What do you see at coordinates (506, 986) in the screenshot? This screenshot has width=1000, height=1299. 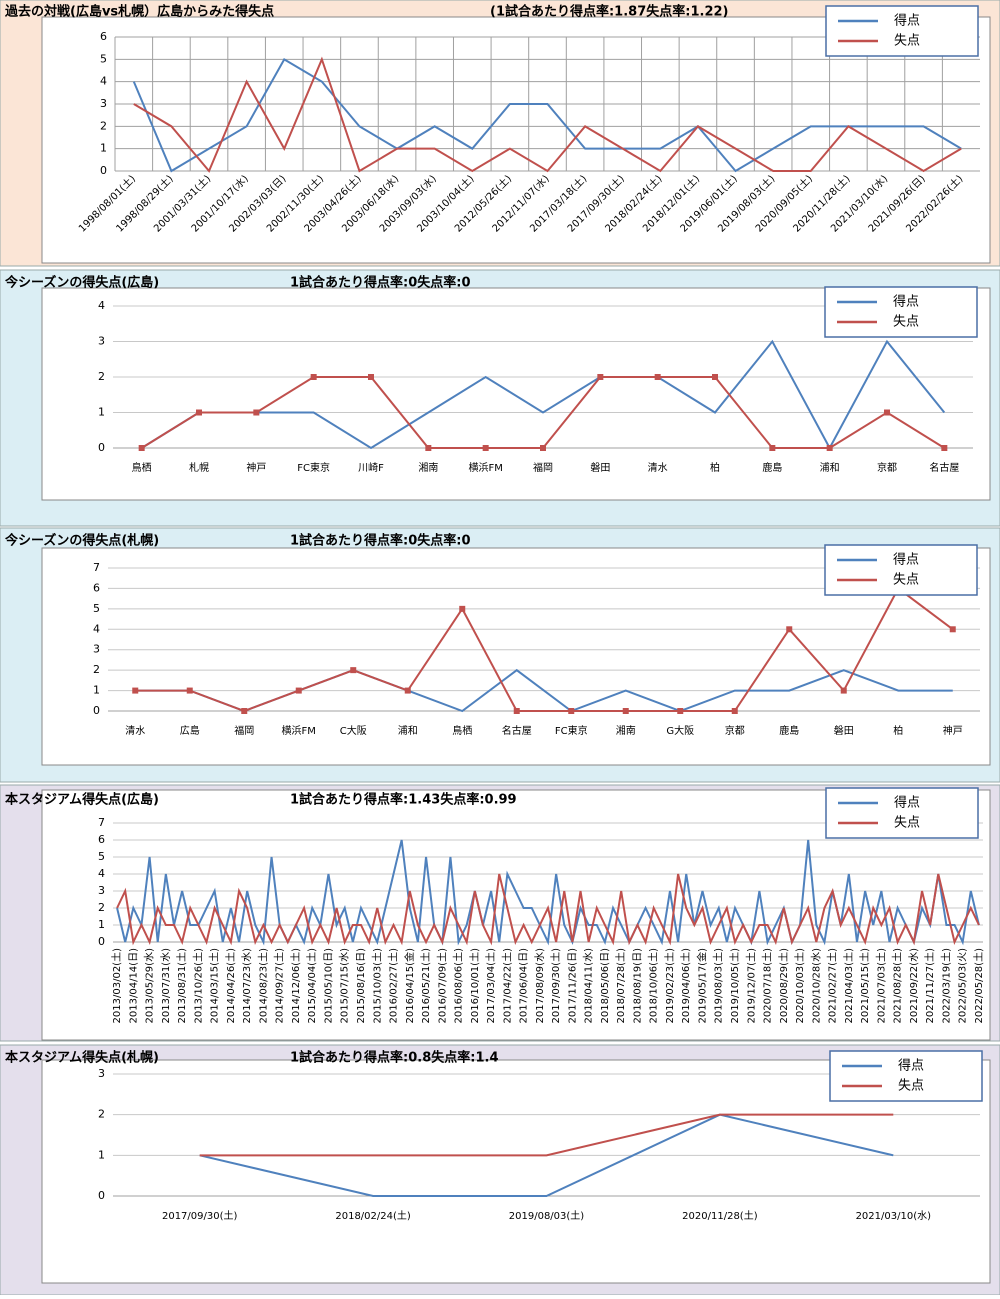 I see `x-tick-label: 2017/04/22(土)` at bounding box center [506, 986].